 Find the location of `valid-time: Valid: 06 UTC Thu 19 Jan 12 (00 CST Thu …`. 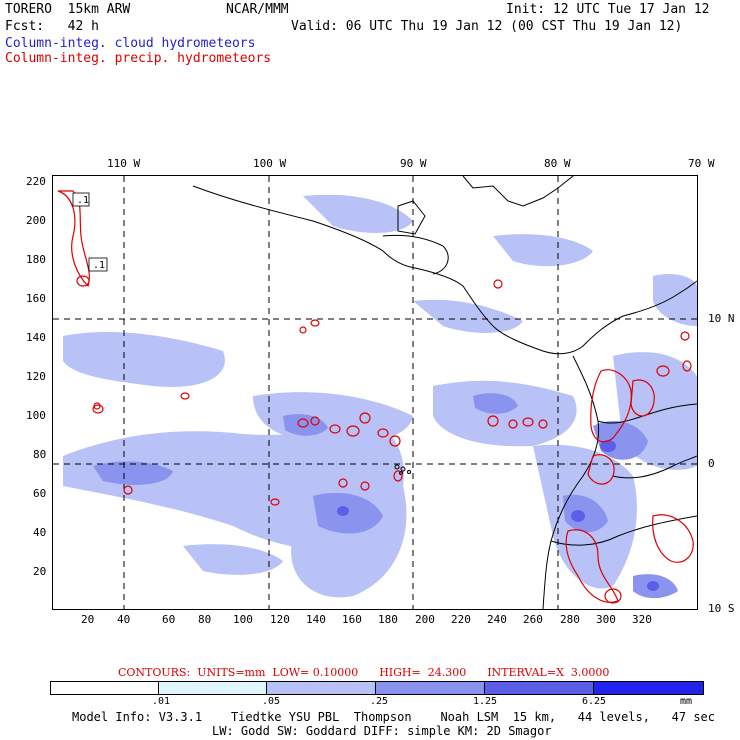

valid-time: Valid: 06 UTC Thu 19 Jan 12 (00 CST Thu … is located at coordinates (487, 26).